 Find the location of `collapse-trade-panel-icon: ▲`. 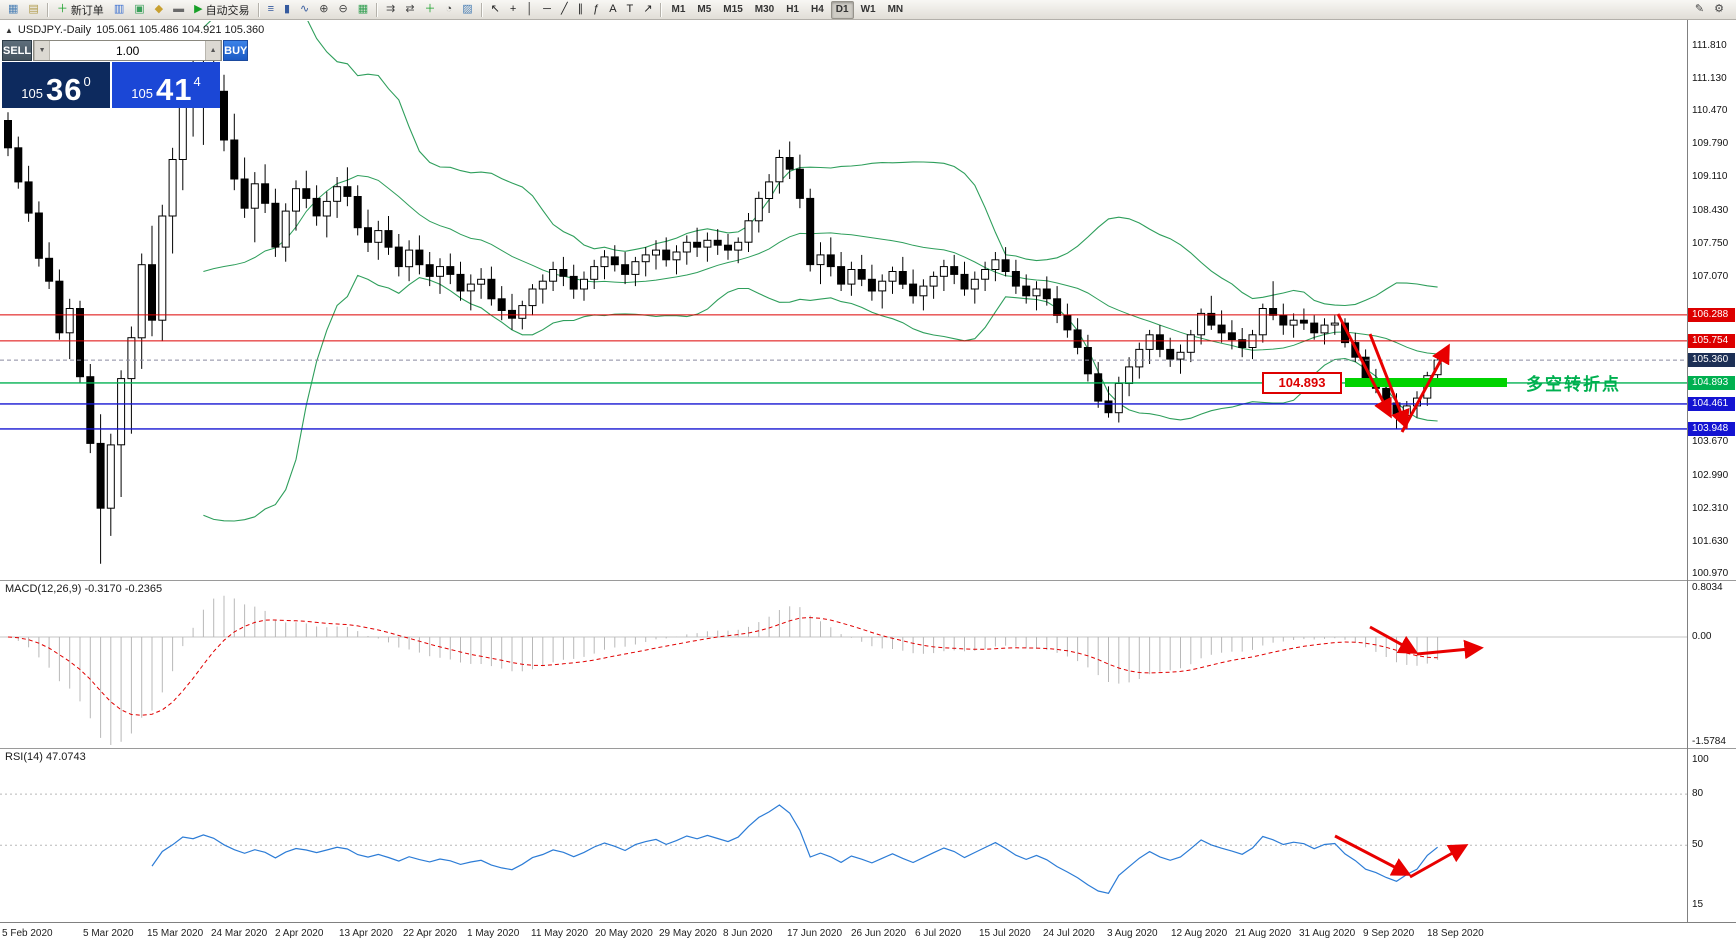

collapse-trade-panel-icon: ▲ is located at coordinates (9, 30).